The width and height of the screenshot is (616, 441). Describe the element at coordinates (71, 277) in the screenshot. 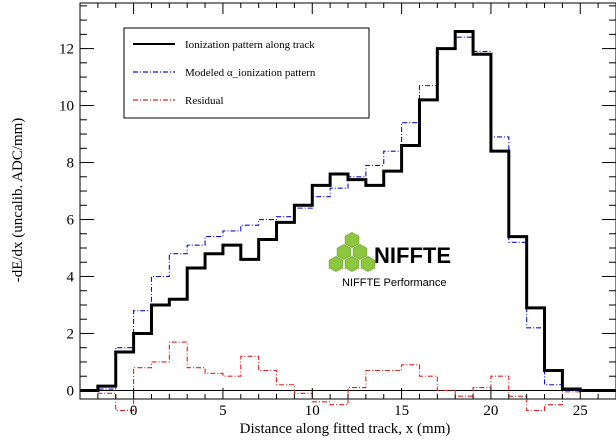

I see `y-tick-label: 4` at that location.